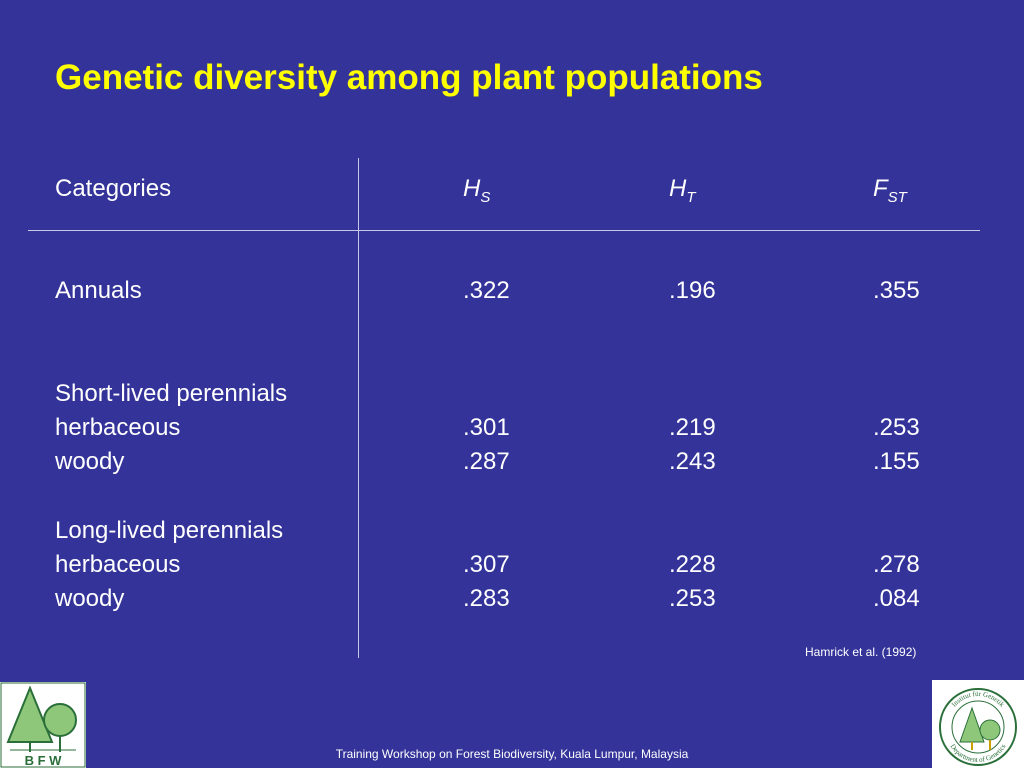 The width and height of the screenshot is (1024, 768). Describe the element at coordinates (897, 197) in the screenshot. I see `header-fst-sub: ST` at that location.